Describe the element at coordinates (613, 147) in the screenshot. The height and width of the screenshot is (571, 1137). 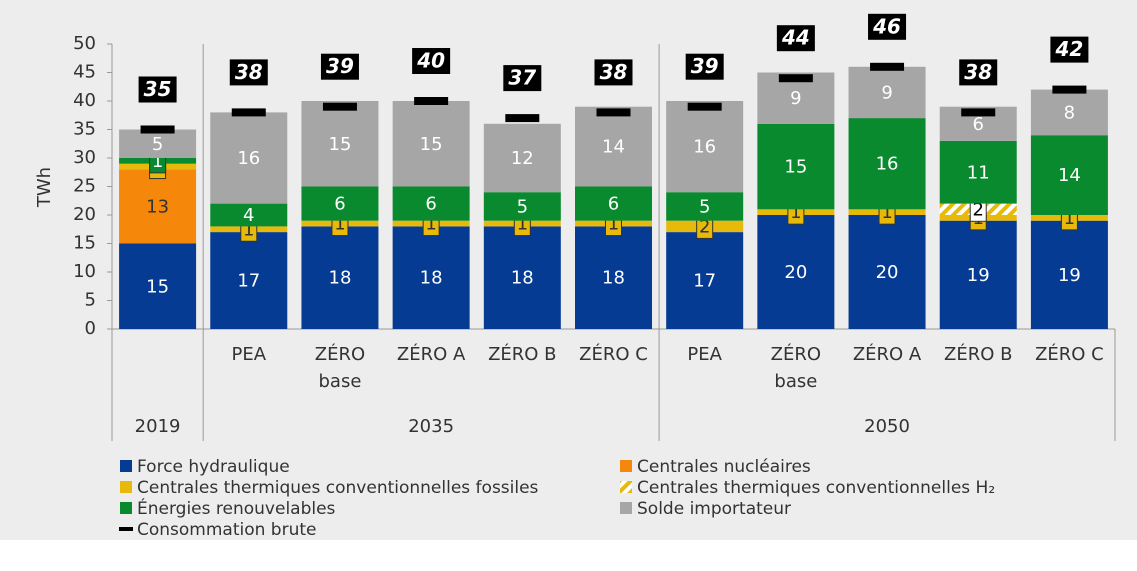
I see `data-label: 14` at that location.